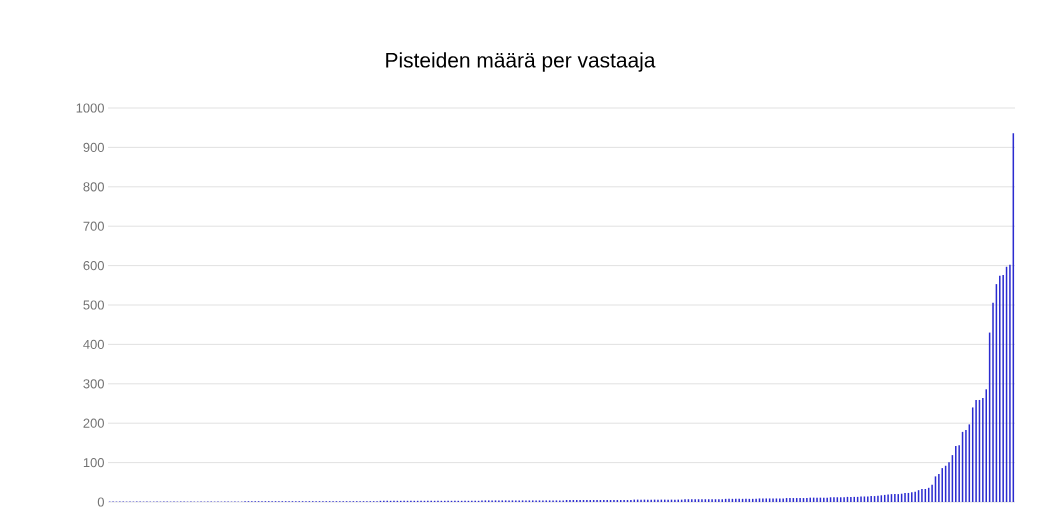 The height and width of the screenshot is (525, 1042). What do you see at coordinates (93, 423) in the screenshot?
I see `y-tick-label: 200` at bounding box center [93, 423].